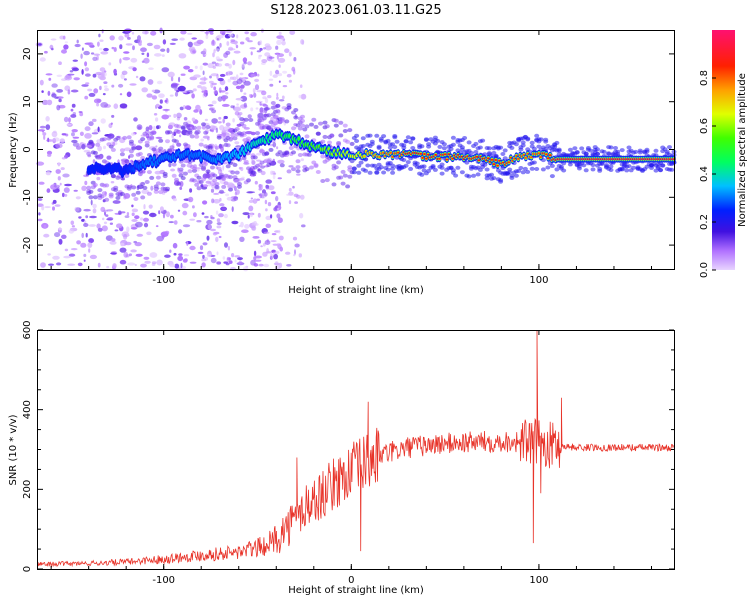 The image size is (750, 600). What do you see at coordinates (356, 290) in the screenshot?
I see `spectrogram-x-axis-label: Height of straight line (km)` at bounding box center [356, 290].